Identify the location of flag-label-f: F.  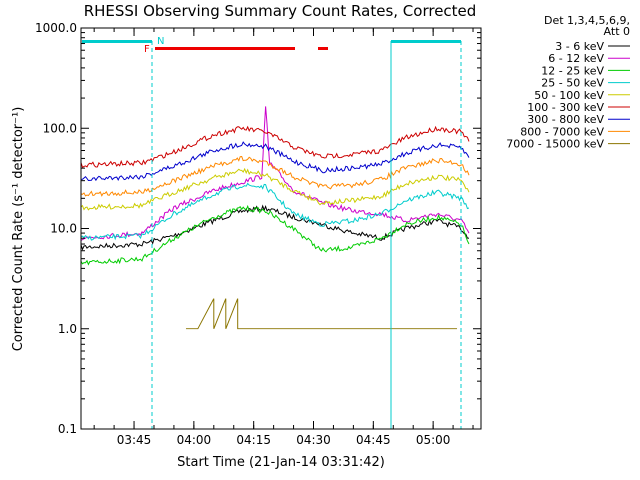
(147, 49).